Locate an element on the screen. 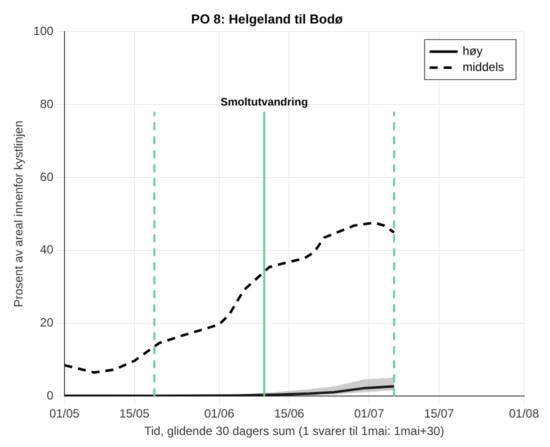  legend-label: middels is located at coordinates (483, 67).